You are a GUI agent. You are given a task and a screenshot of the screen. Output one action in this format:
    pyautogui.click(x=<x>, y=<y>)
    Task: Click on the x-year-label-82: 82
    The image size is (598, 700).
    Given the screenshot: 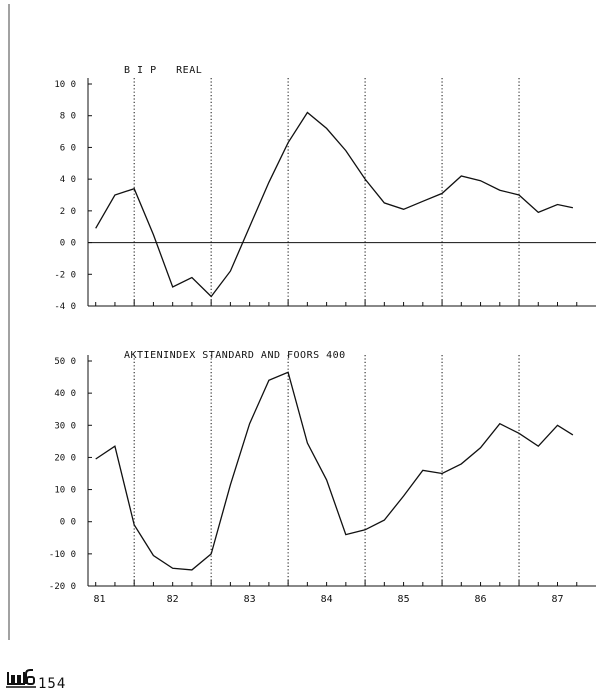 What is the action you would take?
    pyautogui.click(x=173, y=599)
    